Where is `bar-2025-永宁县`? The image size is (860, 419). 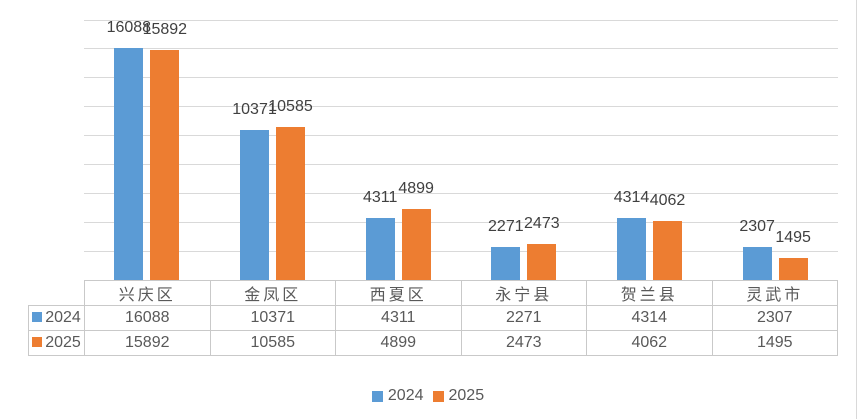 bar-2025-永宁县 is located at coordinates (542, 262).